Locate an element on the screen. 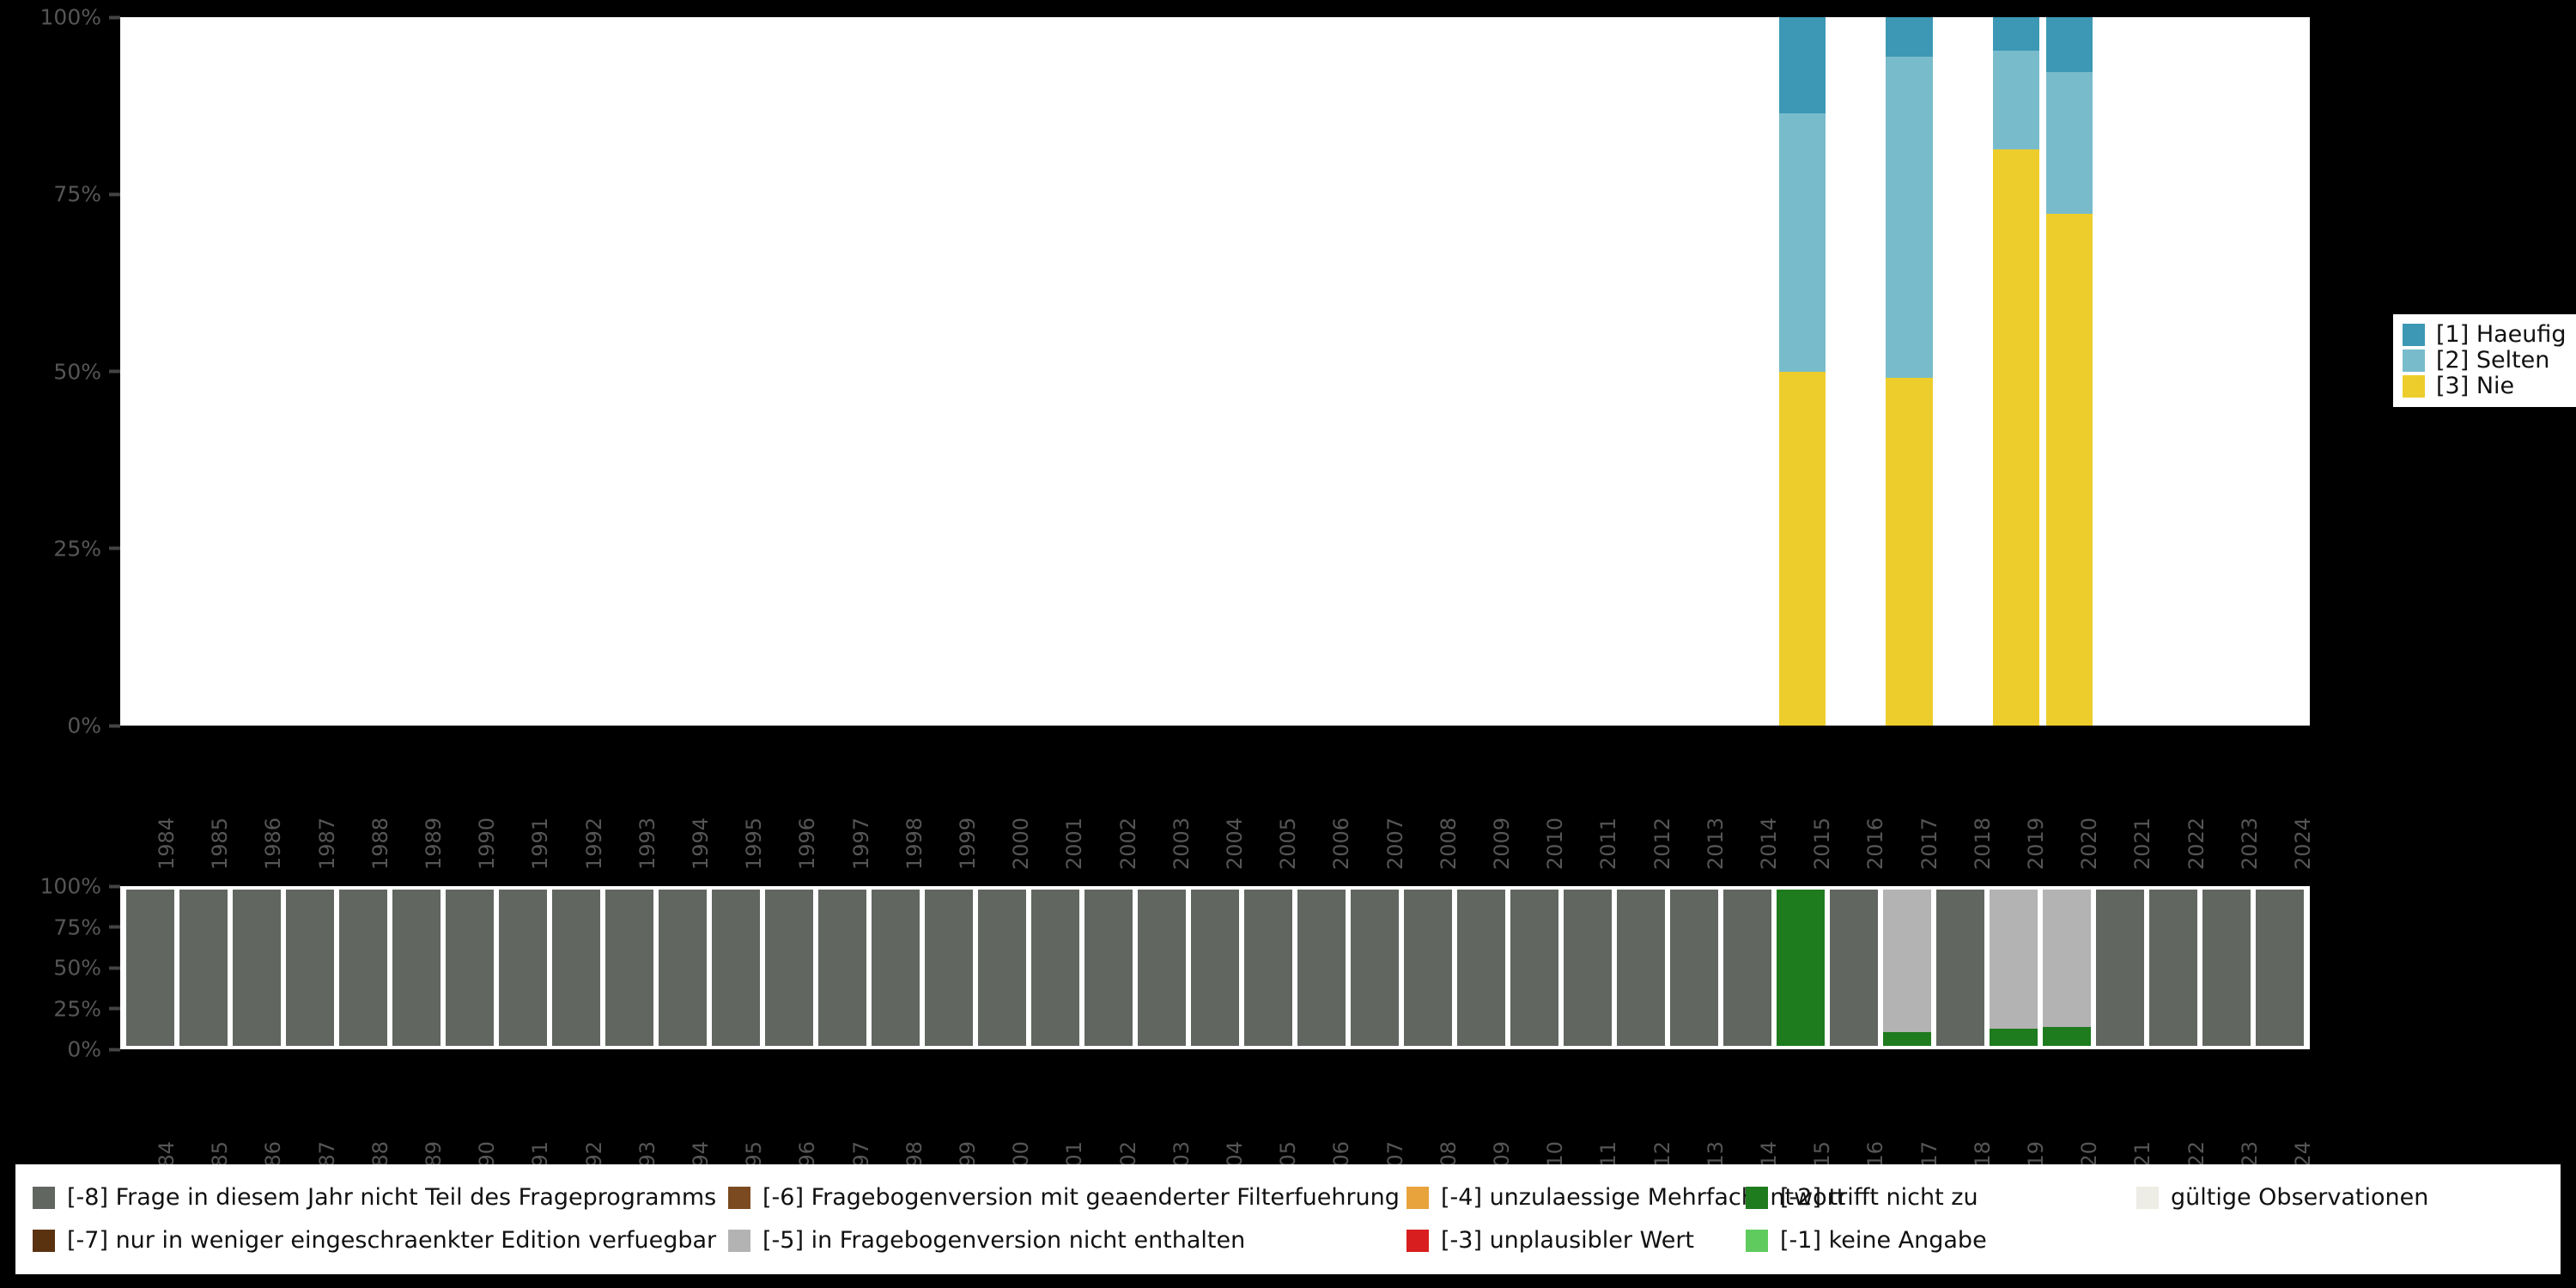  bottom-legend-item: [-2] trifft nicht zu is located at coordinates (1941, 1198).